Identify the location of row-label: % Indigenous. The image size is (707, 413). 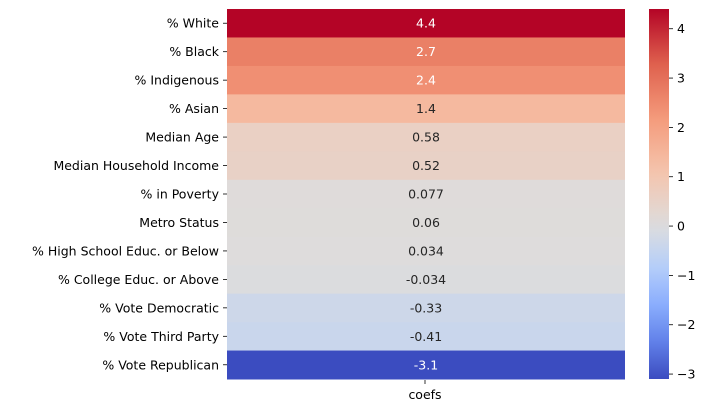
(177, 80).